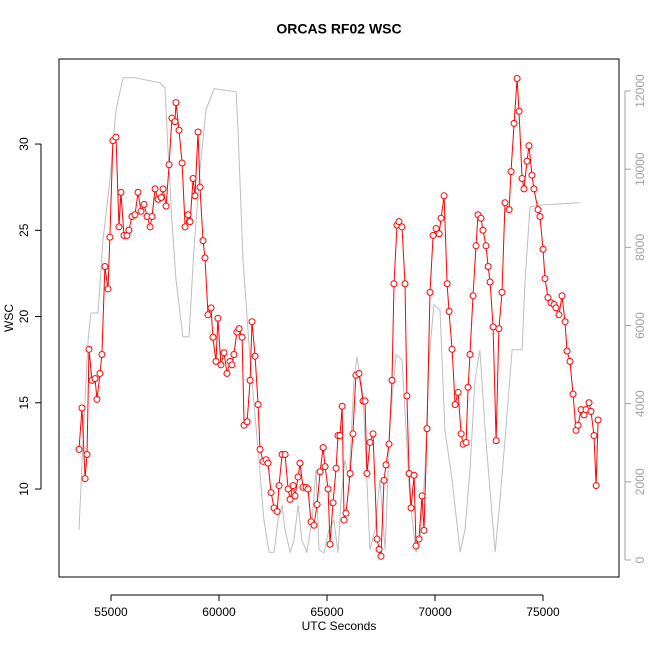 The image size is (650, 650). I want to click on y2-tick-label: 8000, so click(640, 247).